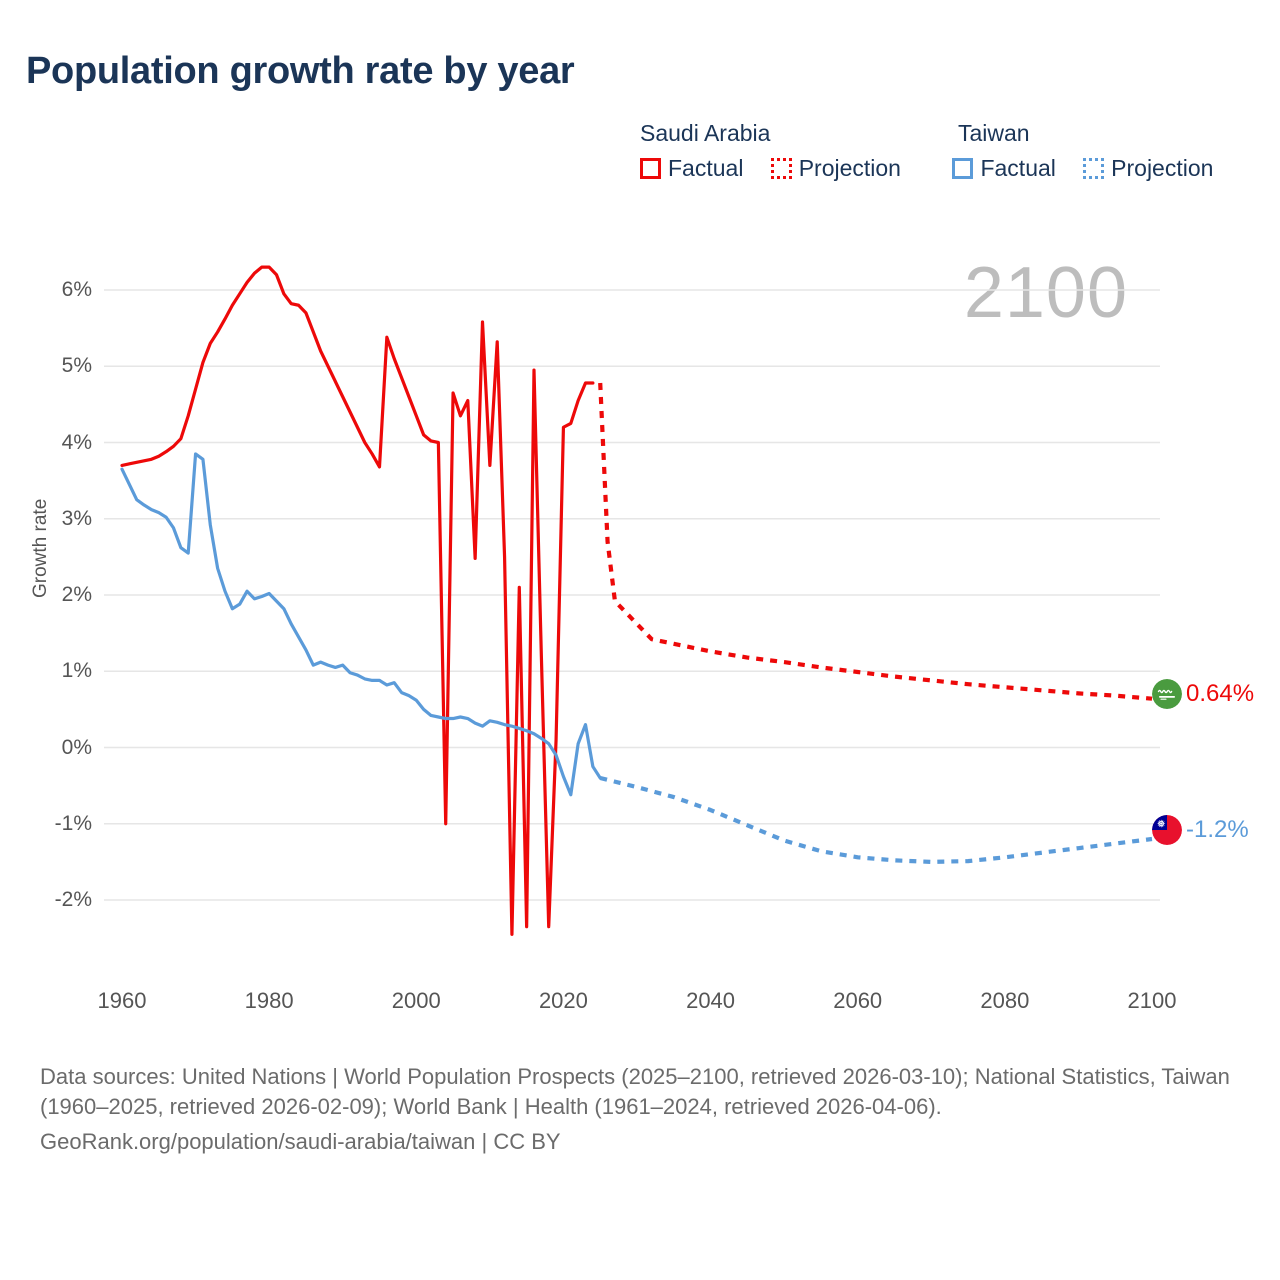 Image resolution: width=1280 pixels, height=1280 pixels. What do you see at coordinates (122, 1000) in the screenshot?
I see `x-axis-tick: 1960` at bounding box center [122, 1000].